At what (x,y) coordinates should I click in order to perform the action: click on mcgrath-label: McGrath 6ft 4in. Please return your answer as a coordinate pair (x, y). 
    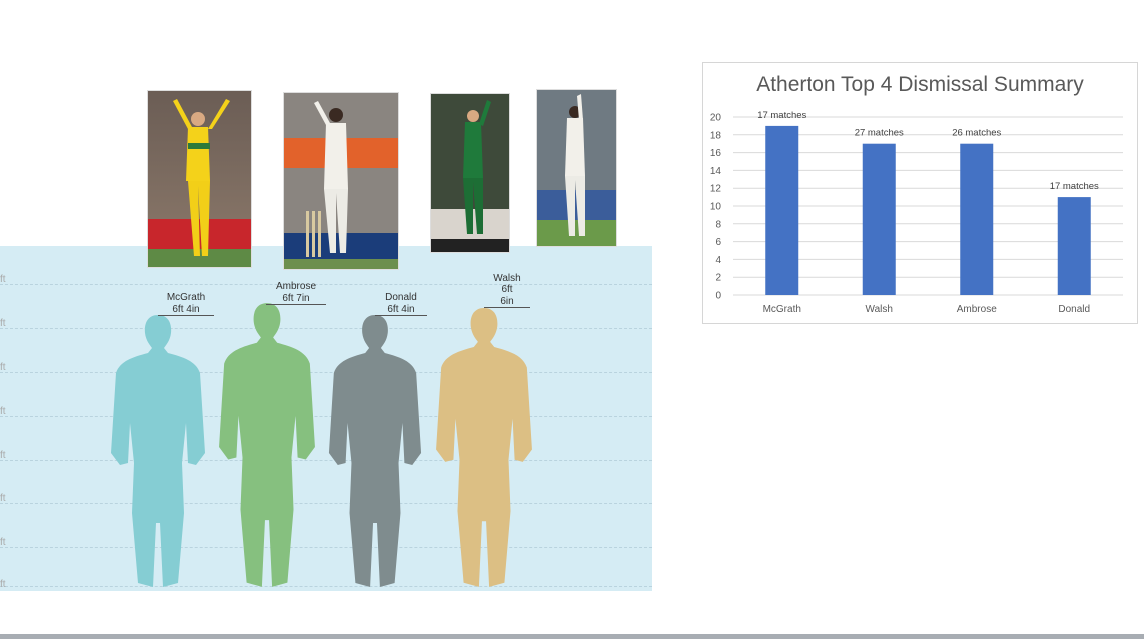
    Looking at the image, I should click on (186, 304).